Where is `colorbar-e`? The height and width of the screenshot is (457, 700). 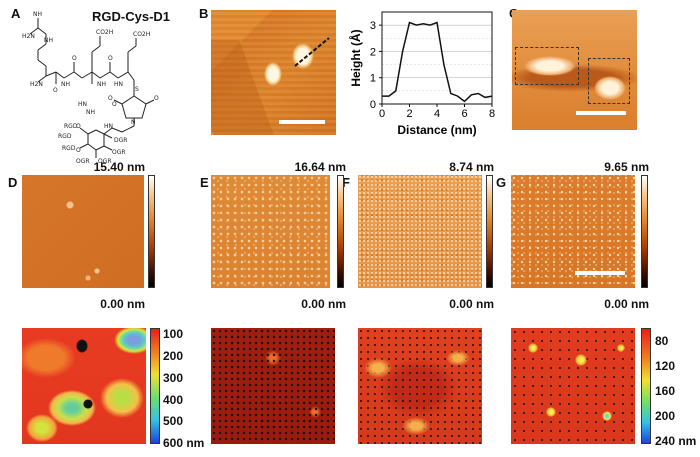 colorbar-e is located at coordinates (340, 231).